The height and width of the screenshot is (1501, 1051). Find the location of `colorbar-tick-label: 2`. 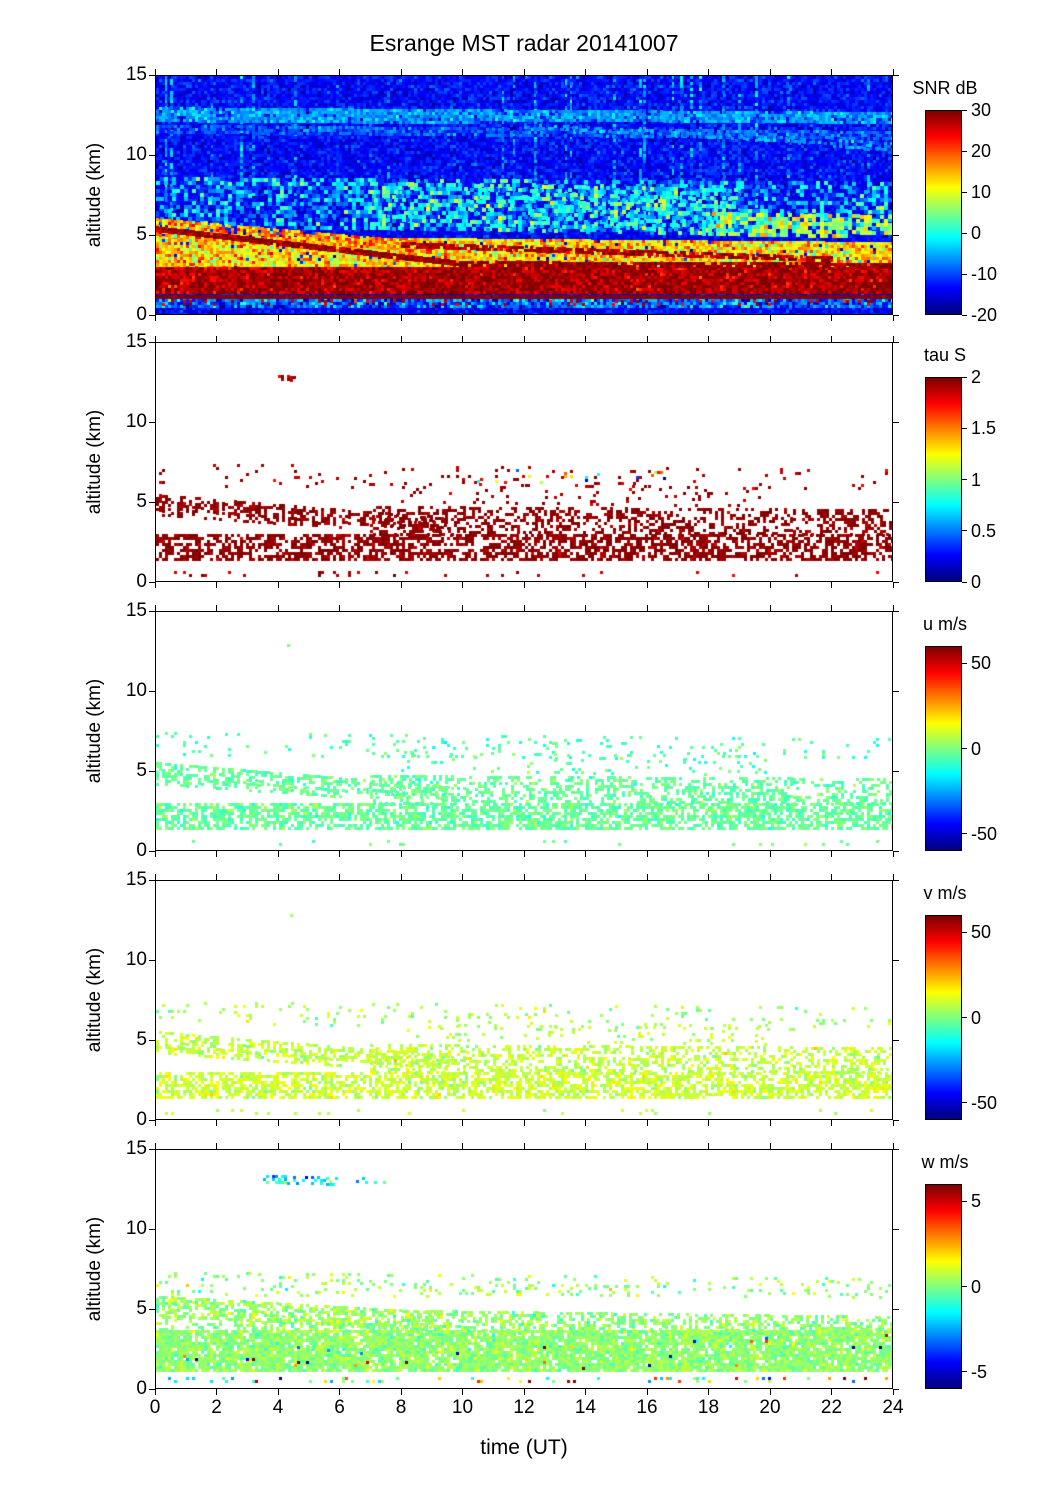

colorbar-tick-label: 2 is located at coordinates (976, 377).